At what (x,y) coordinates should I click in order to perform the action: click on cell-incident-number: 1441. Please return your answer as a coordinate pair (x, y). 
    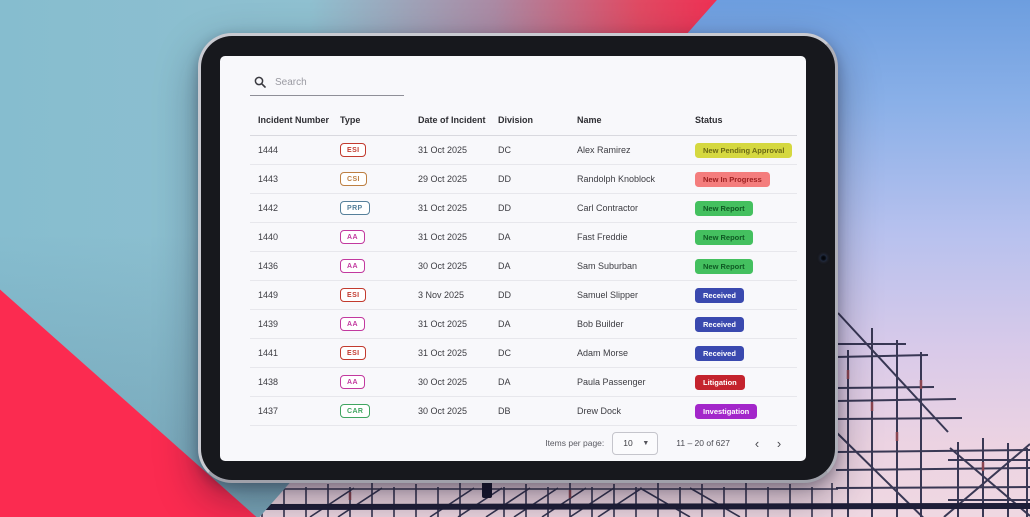
    Looking at the image, I should click on (268, 353).